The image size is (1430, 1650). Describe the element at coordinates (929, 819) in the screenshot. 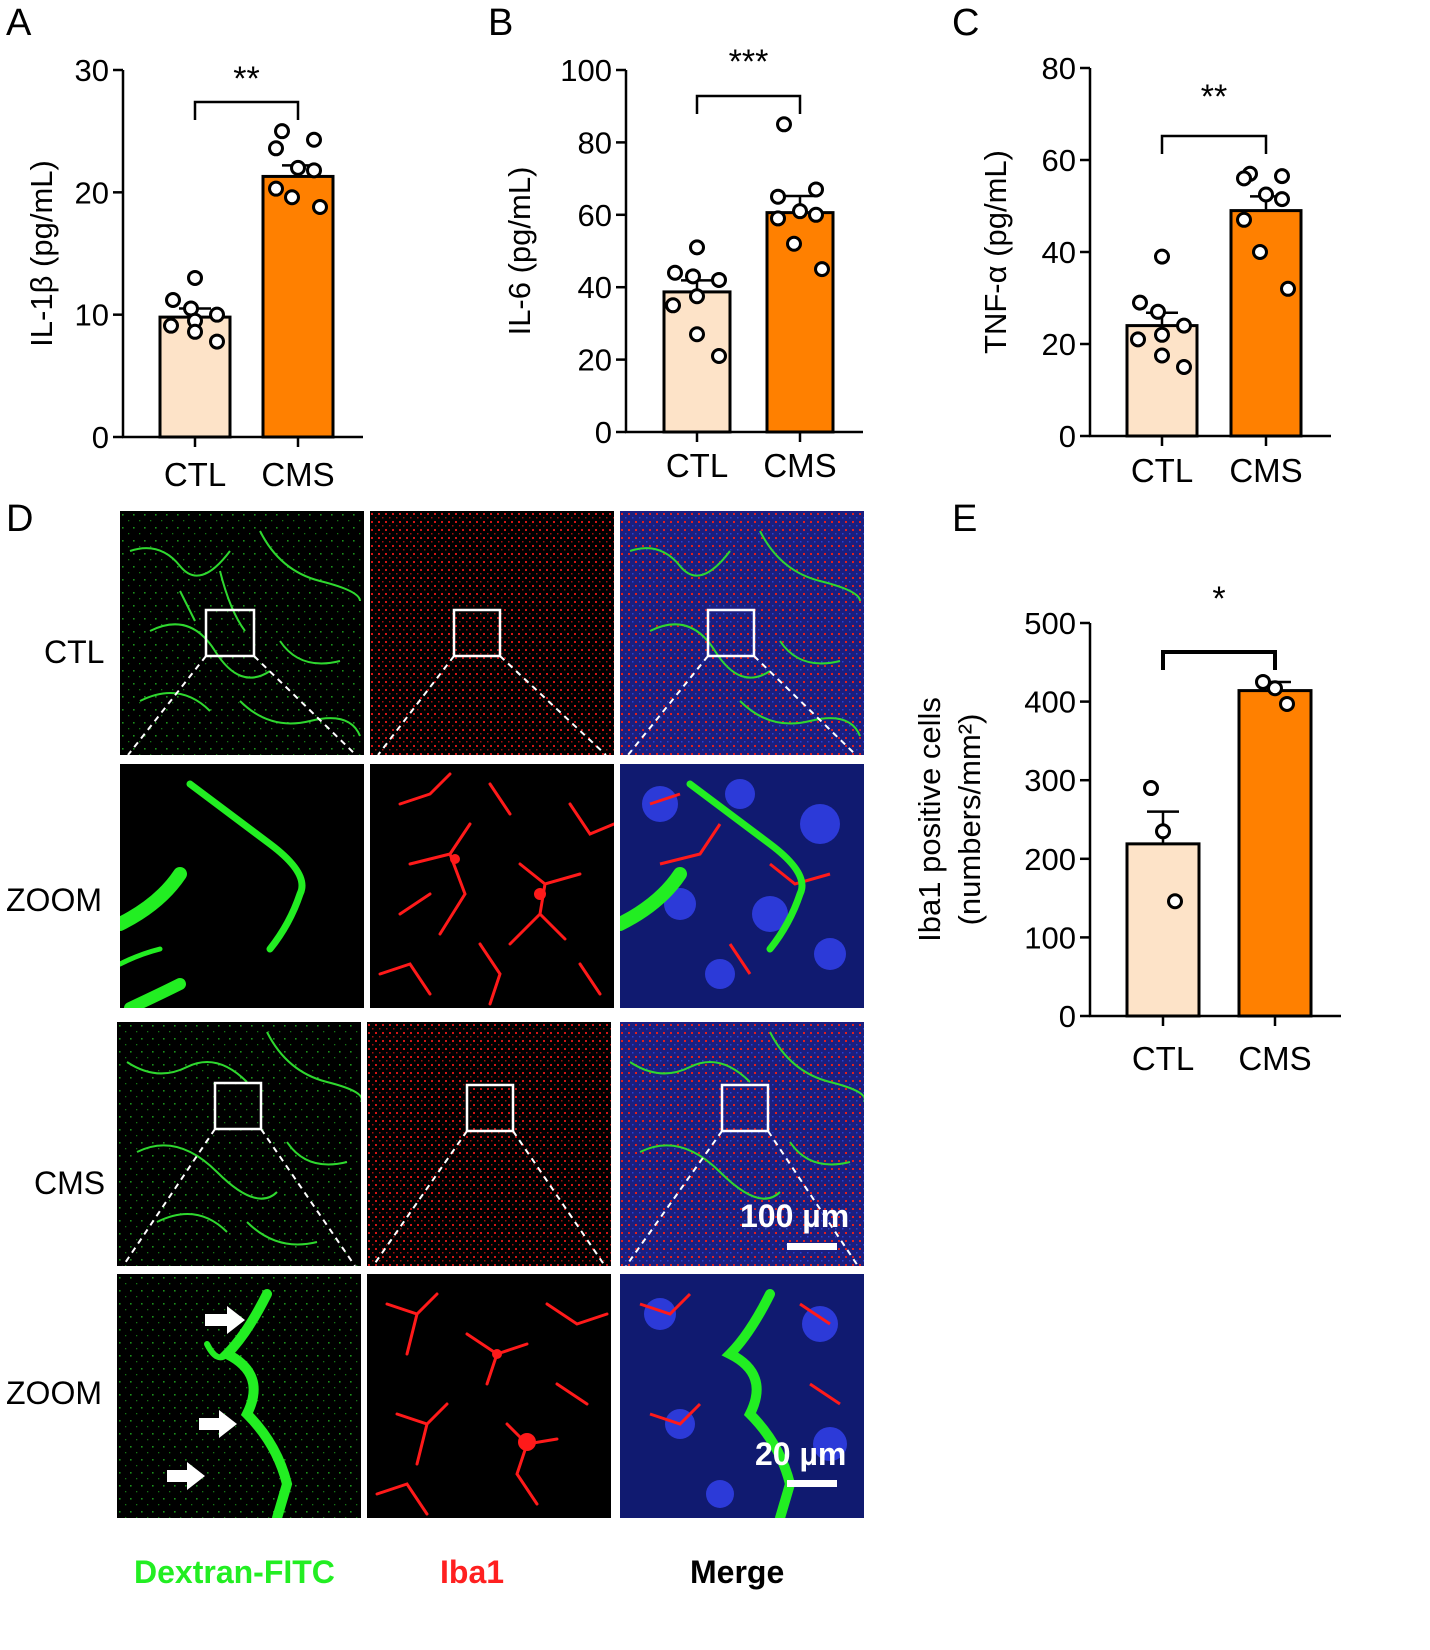

I see `y-axis-label: Iba1 positive cells` at that location.